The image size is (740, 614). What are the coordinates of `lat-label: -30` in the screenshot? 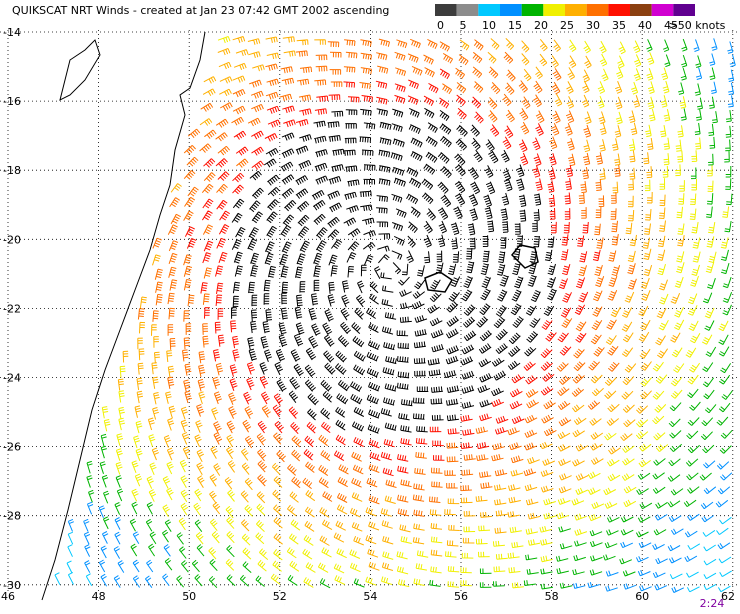 It's located at (12, 585).